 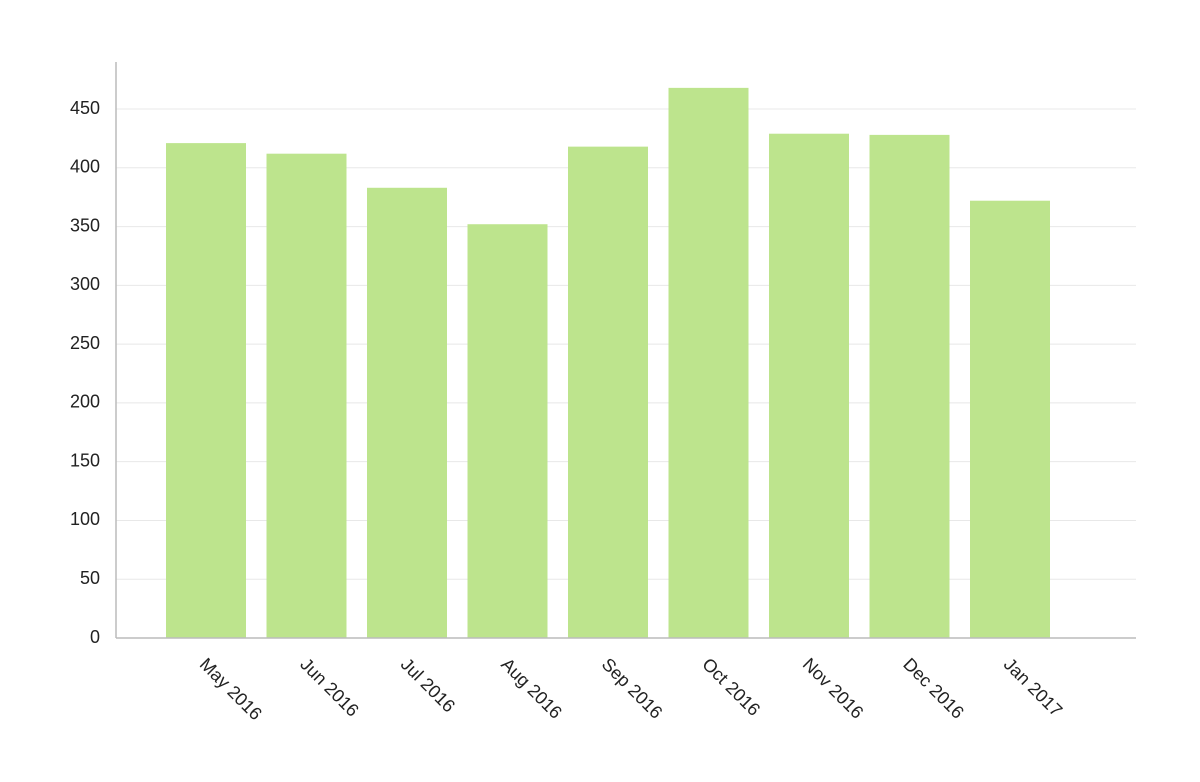 What do you see at coordinates (85, 402) in the screenshot?
I see `y-tick-label: 200` at bounding box center [85, 402].